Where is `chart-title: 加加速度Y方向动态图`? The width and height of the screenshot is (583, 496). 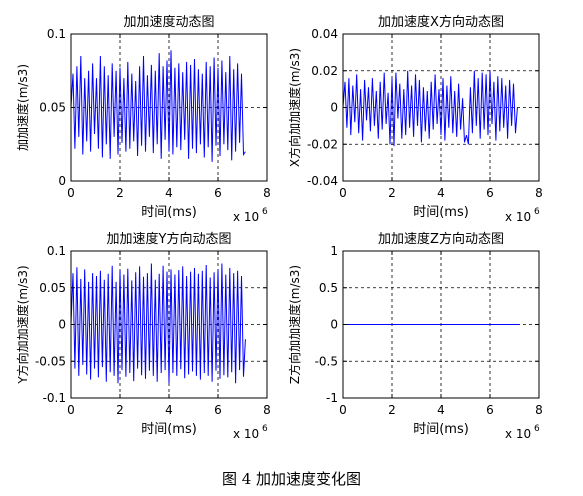 chart-title: 加加速度Y方向动态图 is located at coordinates (169, 239).